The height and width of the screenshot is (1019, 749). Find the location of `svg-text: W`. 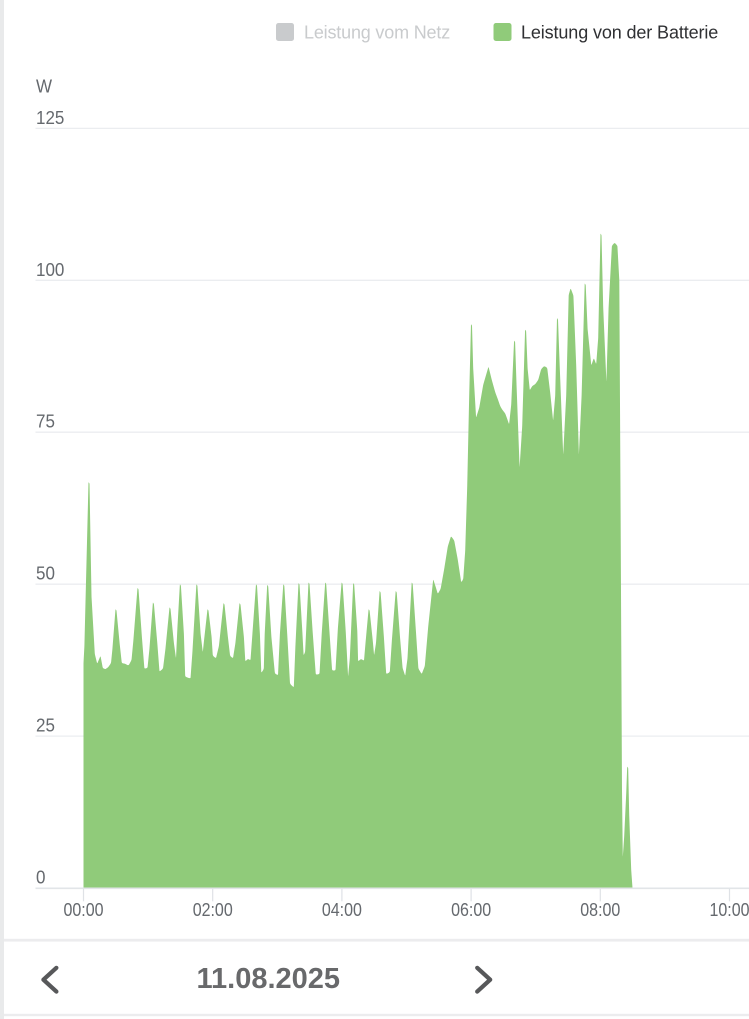

svg-text: W is located at coordinates (44, 86).